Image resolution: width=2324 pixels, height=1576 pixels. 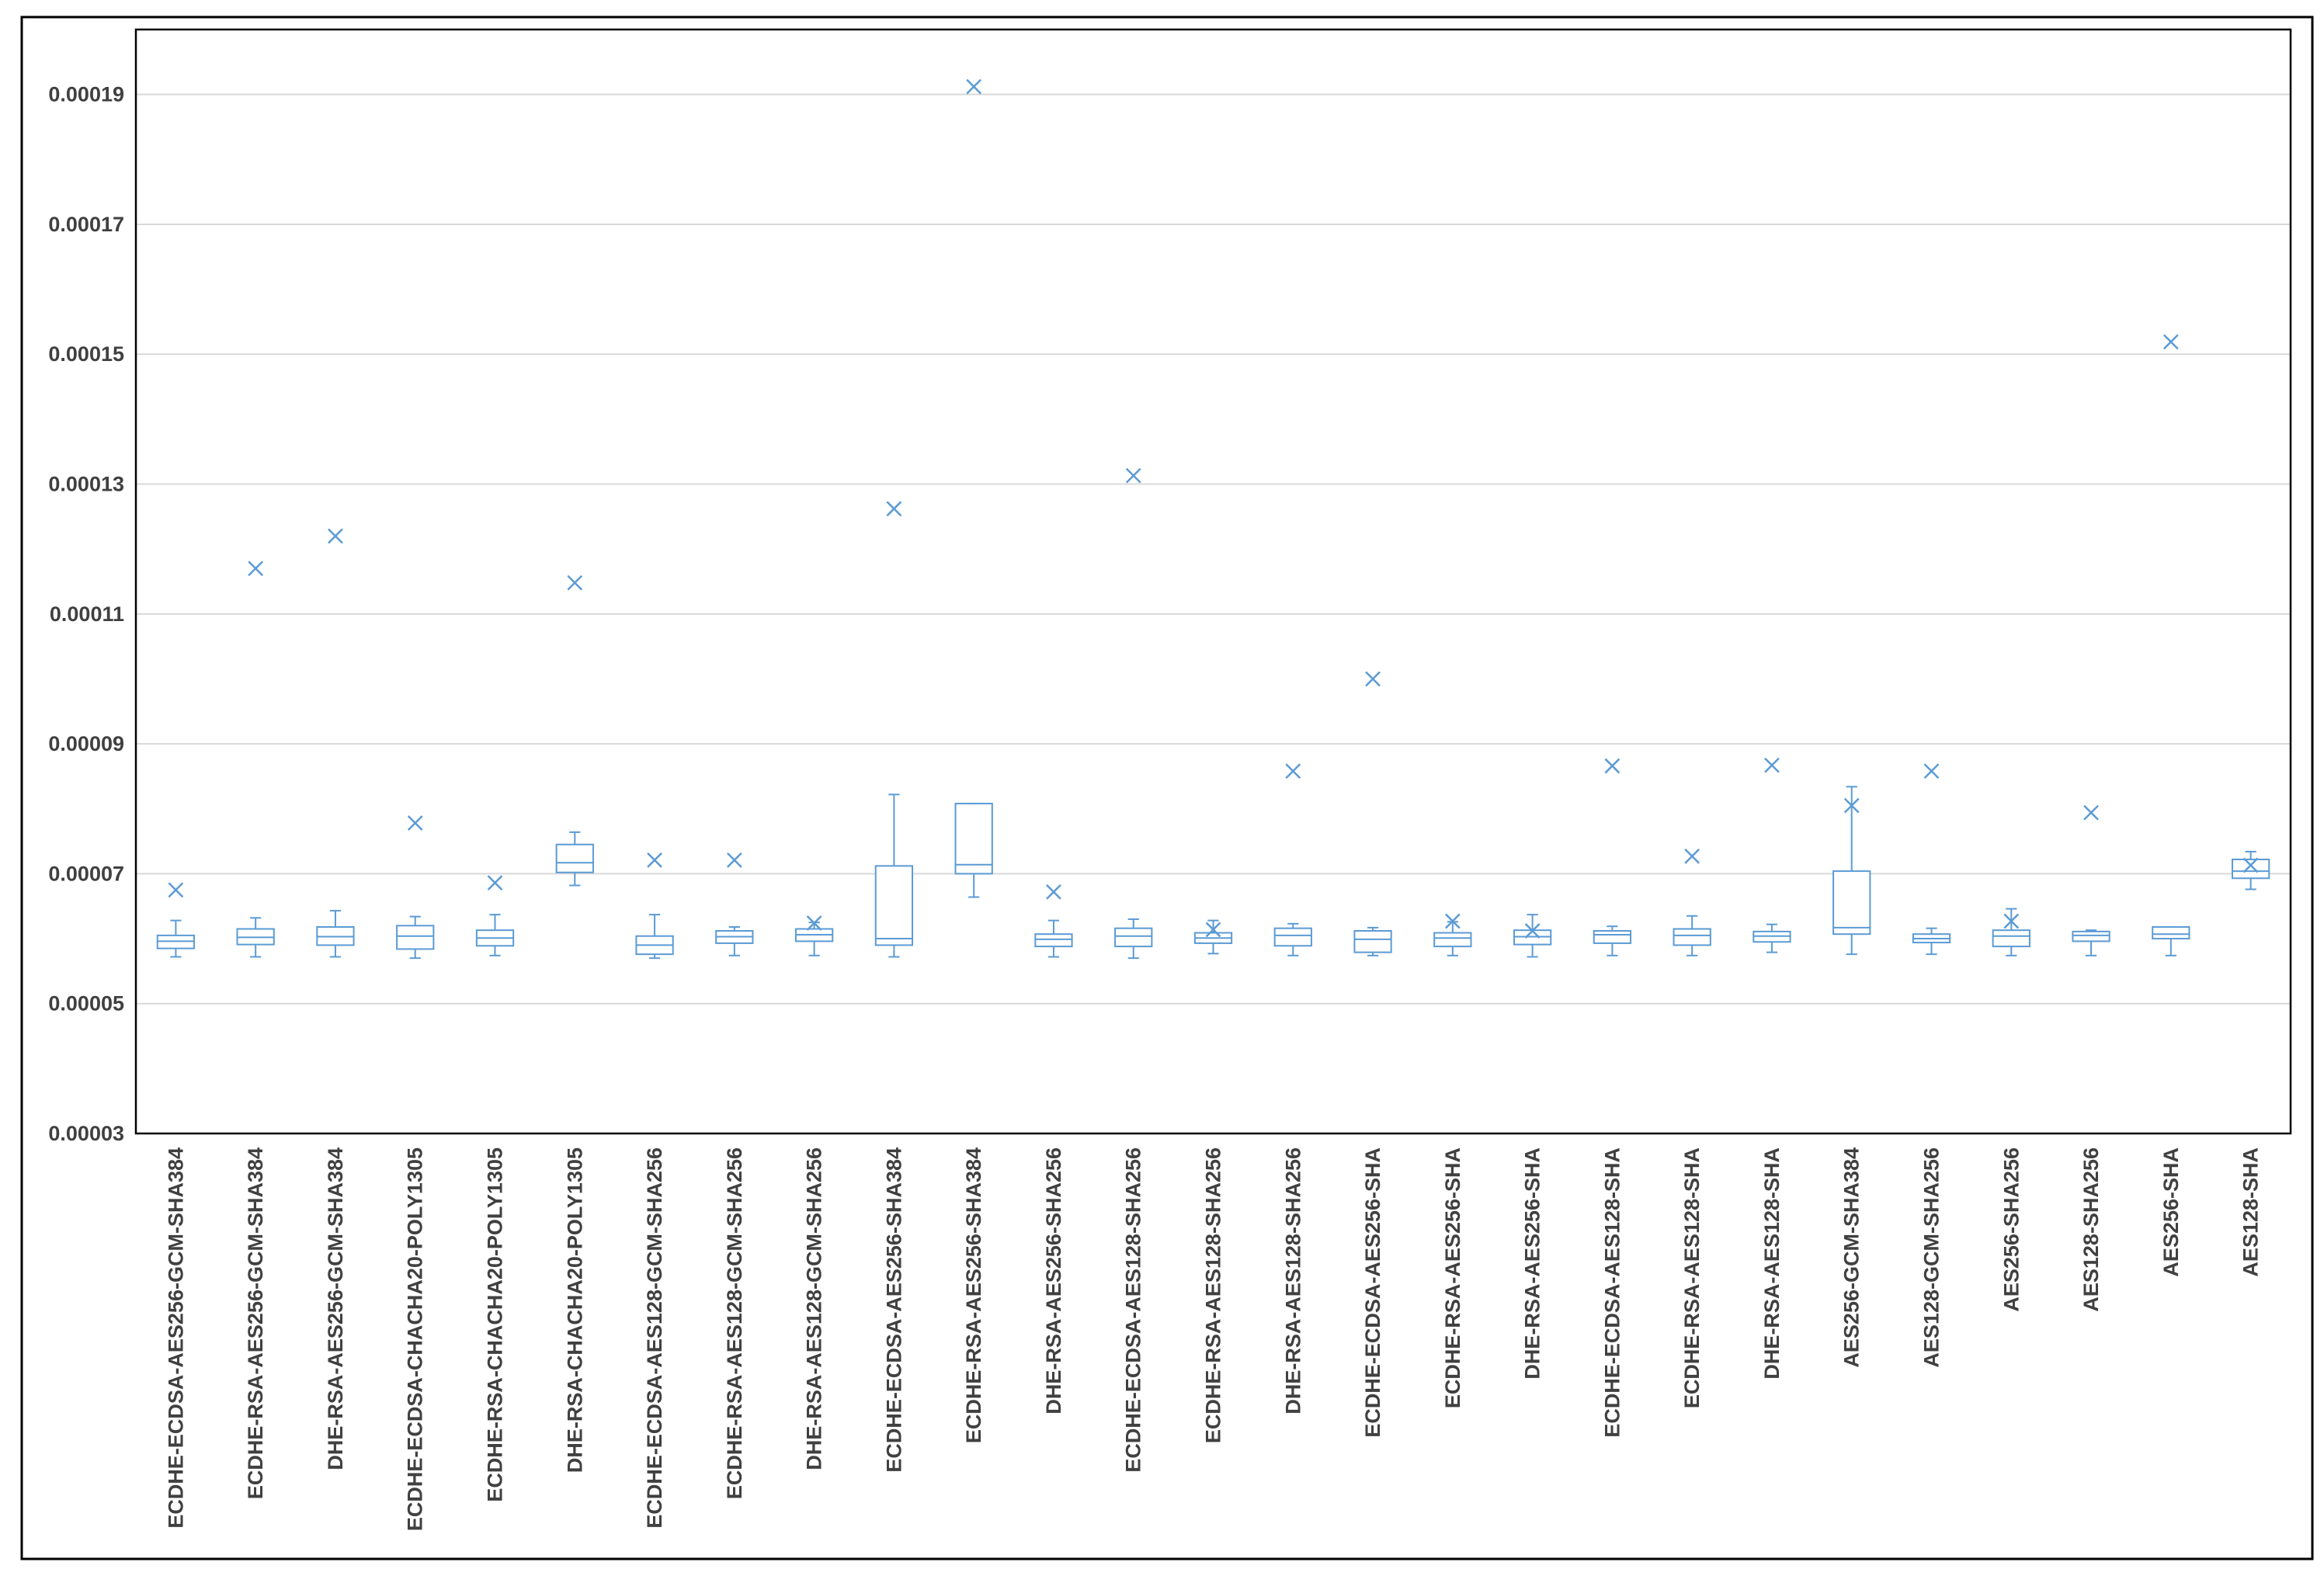 I want to click on x-category-label: ECDHE-RSA-AES256-SHA, so click(x=1453, y=1277).